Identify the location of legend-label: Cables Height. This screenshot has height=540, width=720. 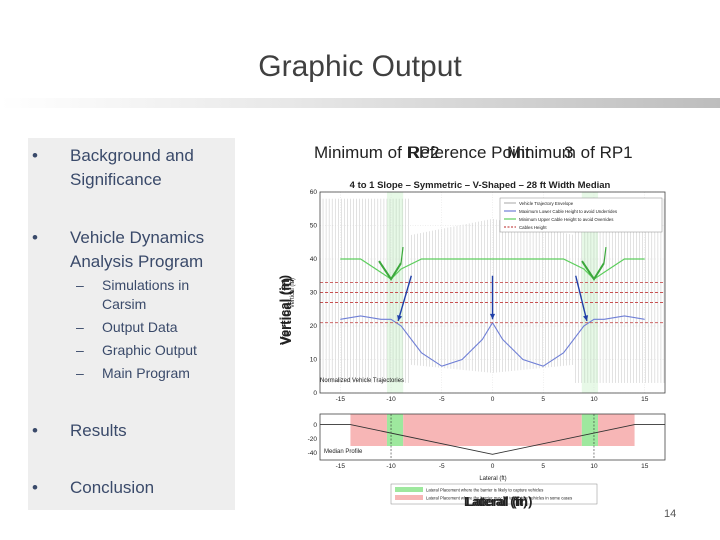
(533, 227).